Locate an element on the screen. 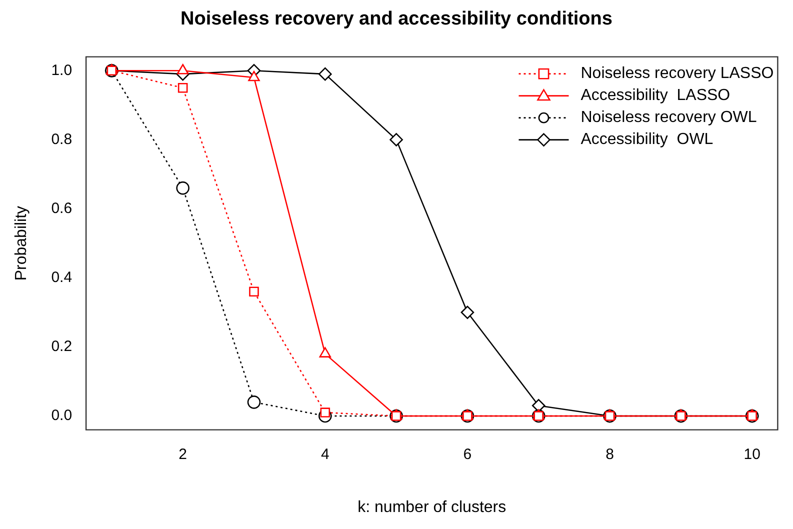 Image resolution: width=793 pixels, height=529 pixels. x-tick-label: 4 is located at coordinates (325, 454).